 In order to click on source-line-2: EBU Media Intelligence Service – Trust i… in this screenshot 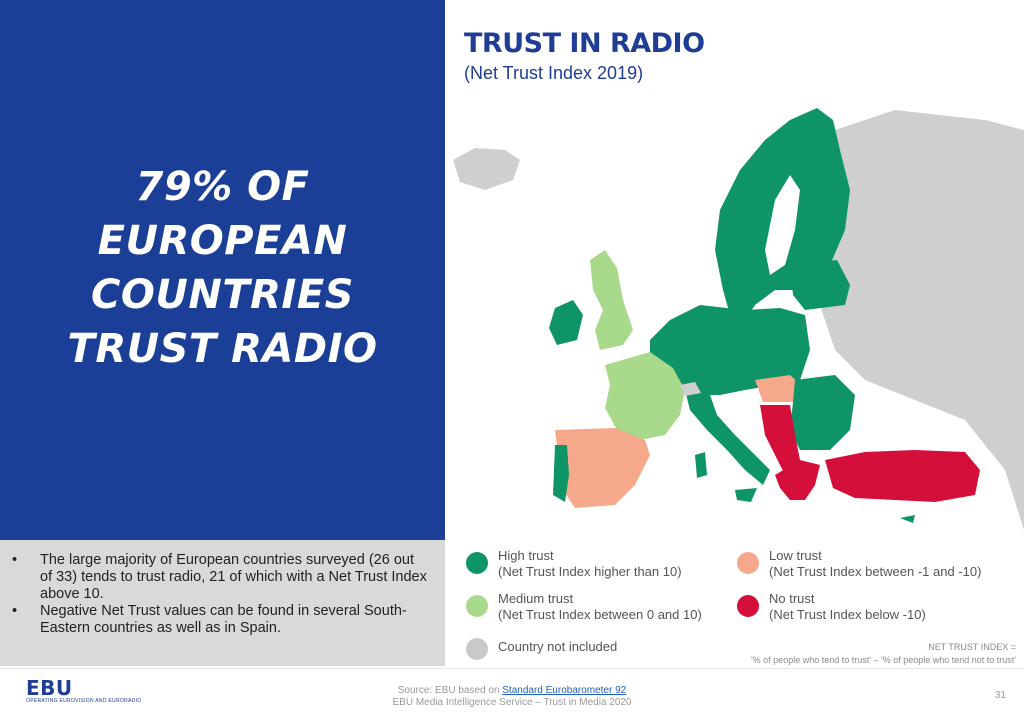, I will do `click(512, 702)`.